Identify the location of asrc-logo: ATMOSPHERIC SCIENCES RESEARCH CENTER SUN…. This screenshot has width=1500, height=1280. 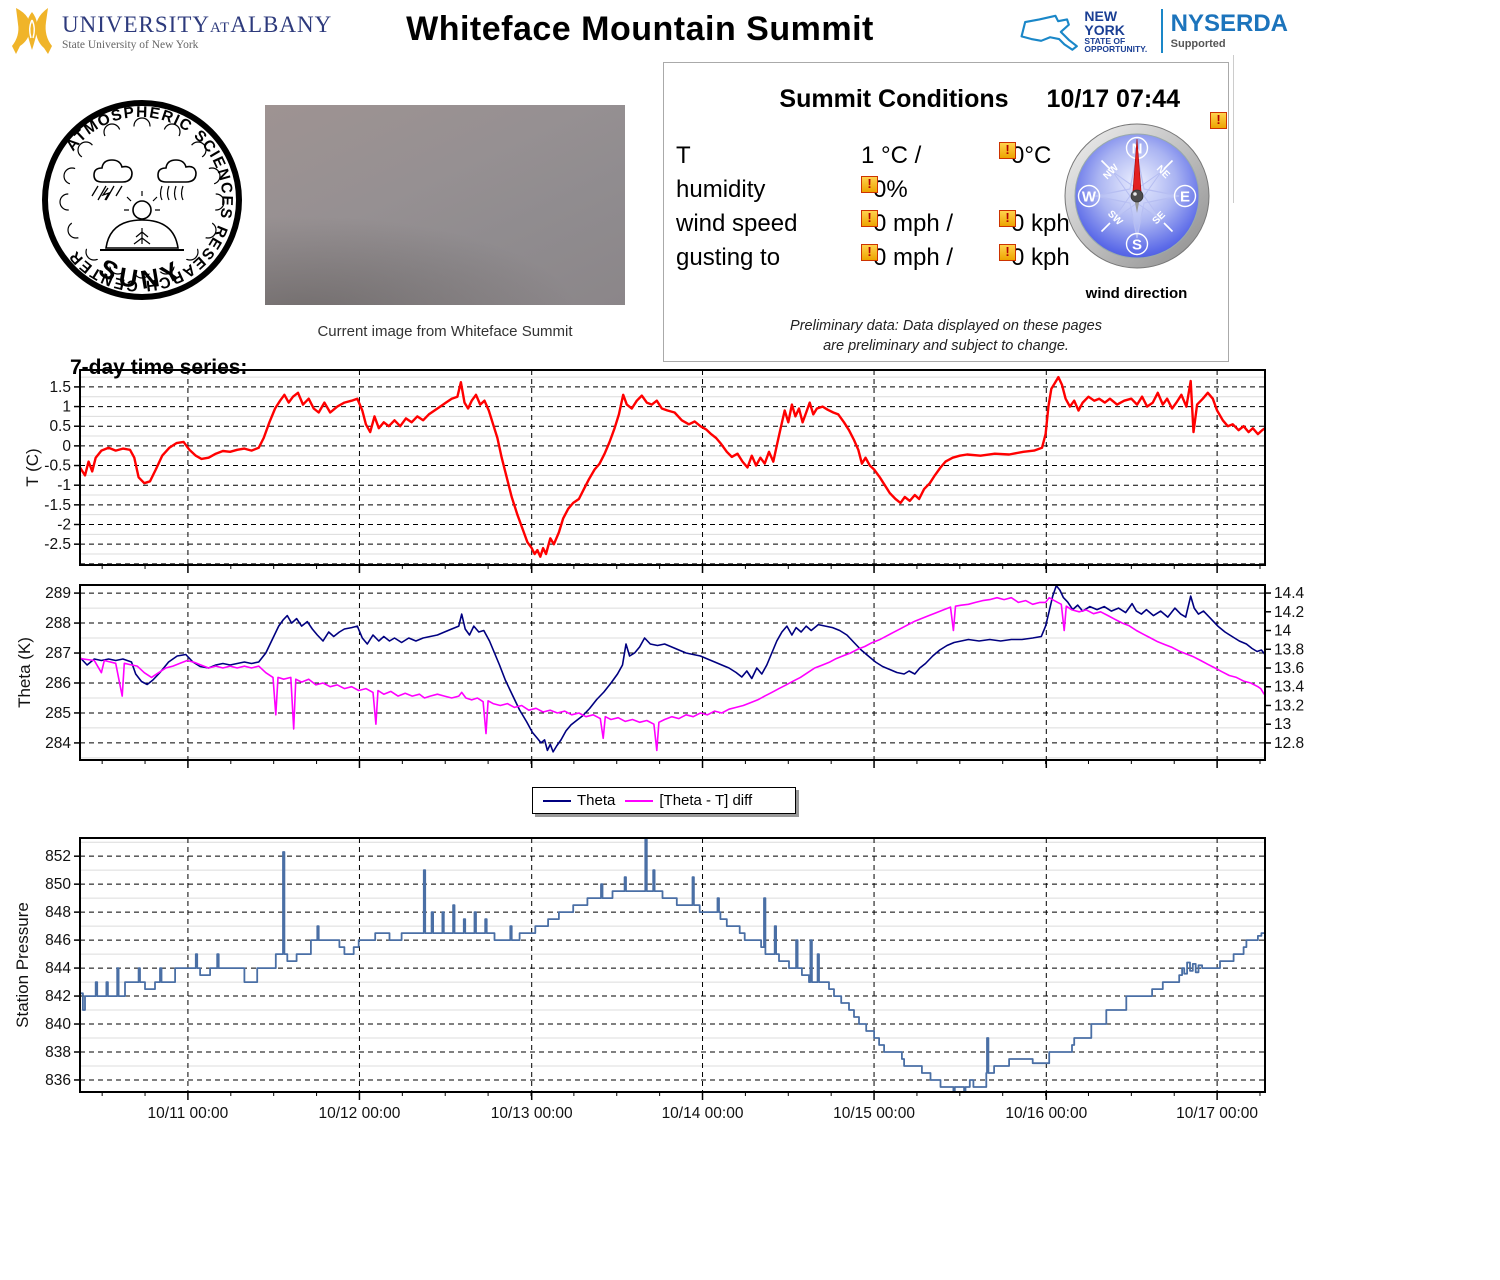
(142, 200).